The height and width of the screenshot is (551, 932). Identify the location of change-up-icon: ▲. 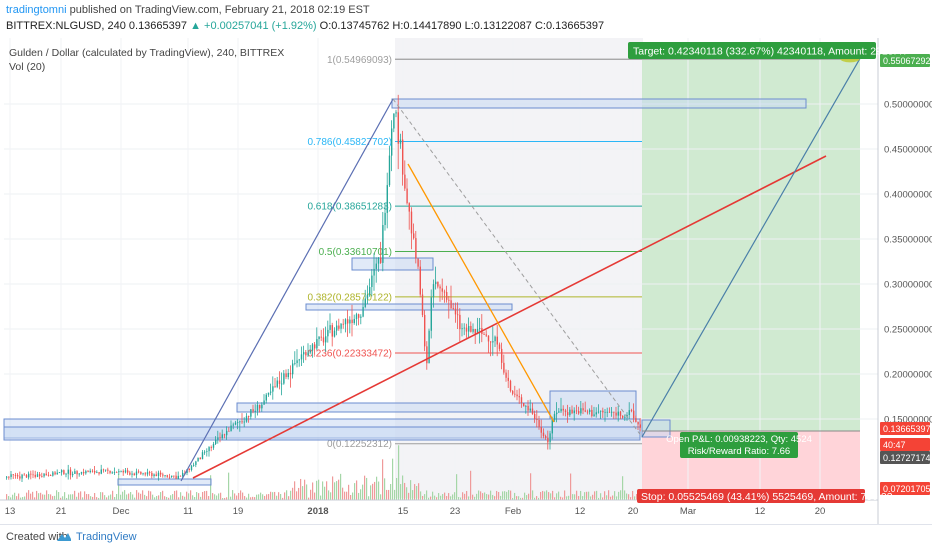
(195, 26).